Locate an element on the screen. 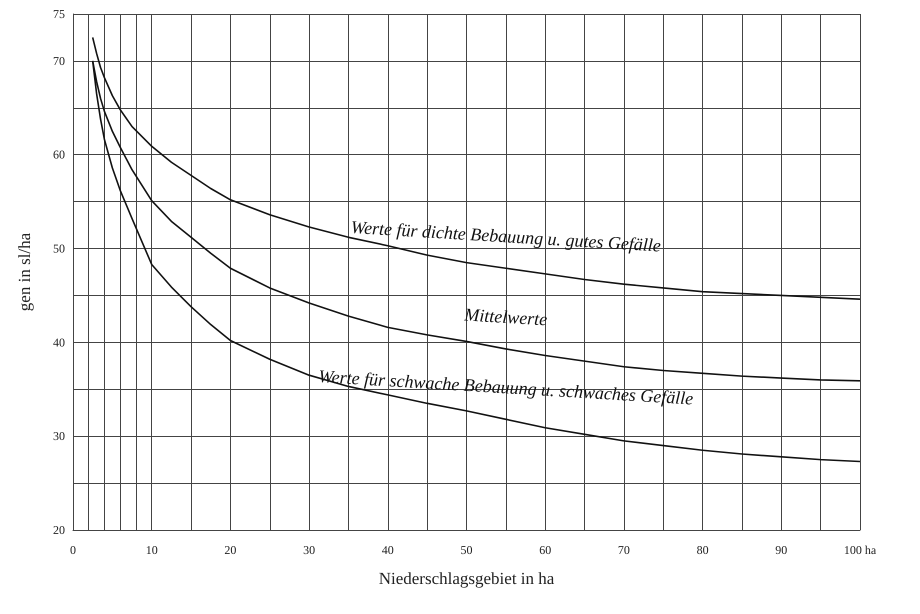 Image resolution: width=920 pixels, height=614 pixels. x-tick-label: 0 is located at coordinates (73, 550).